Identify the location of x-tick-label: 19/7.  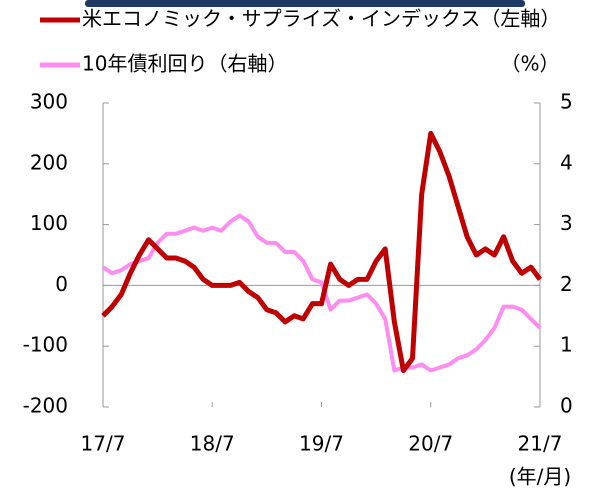
(321, 444).